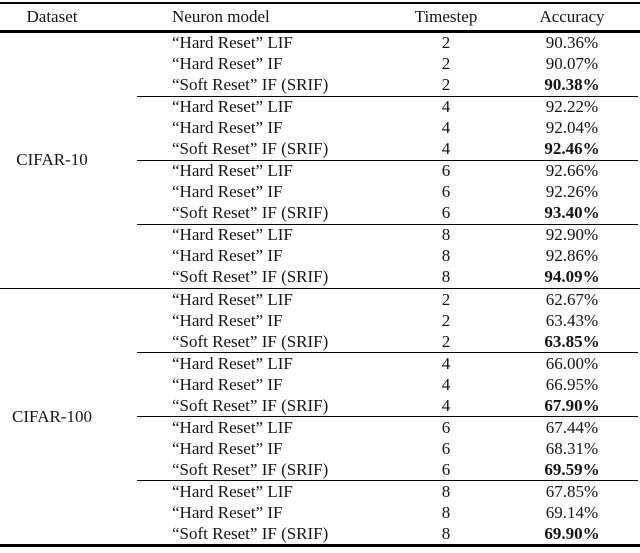 The width and height of the screenshot is (640, 553). Describe the element at coordinates (572, 255) in the screenshot. I see `accuracy-cell: 92.86%` at that location.